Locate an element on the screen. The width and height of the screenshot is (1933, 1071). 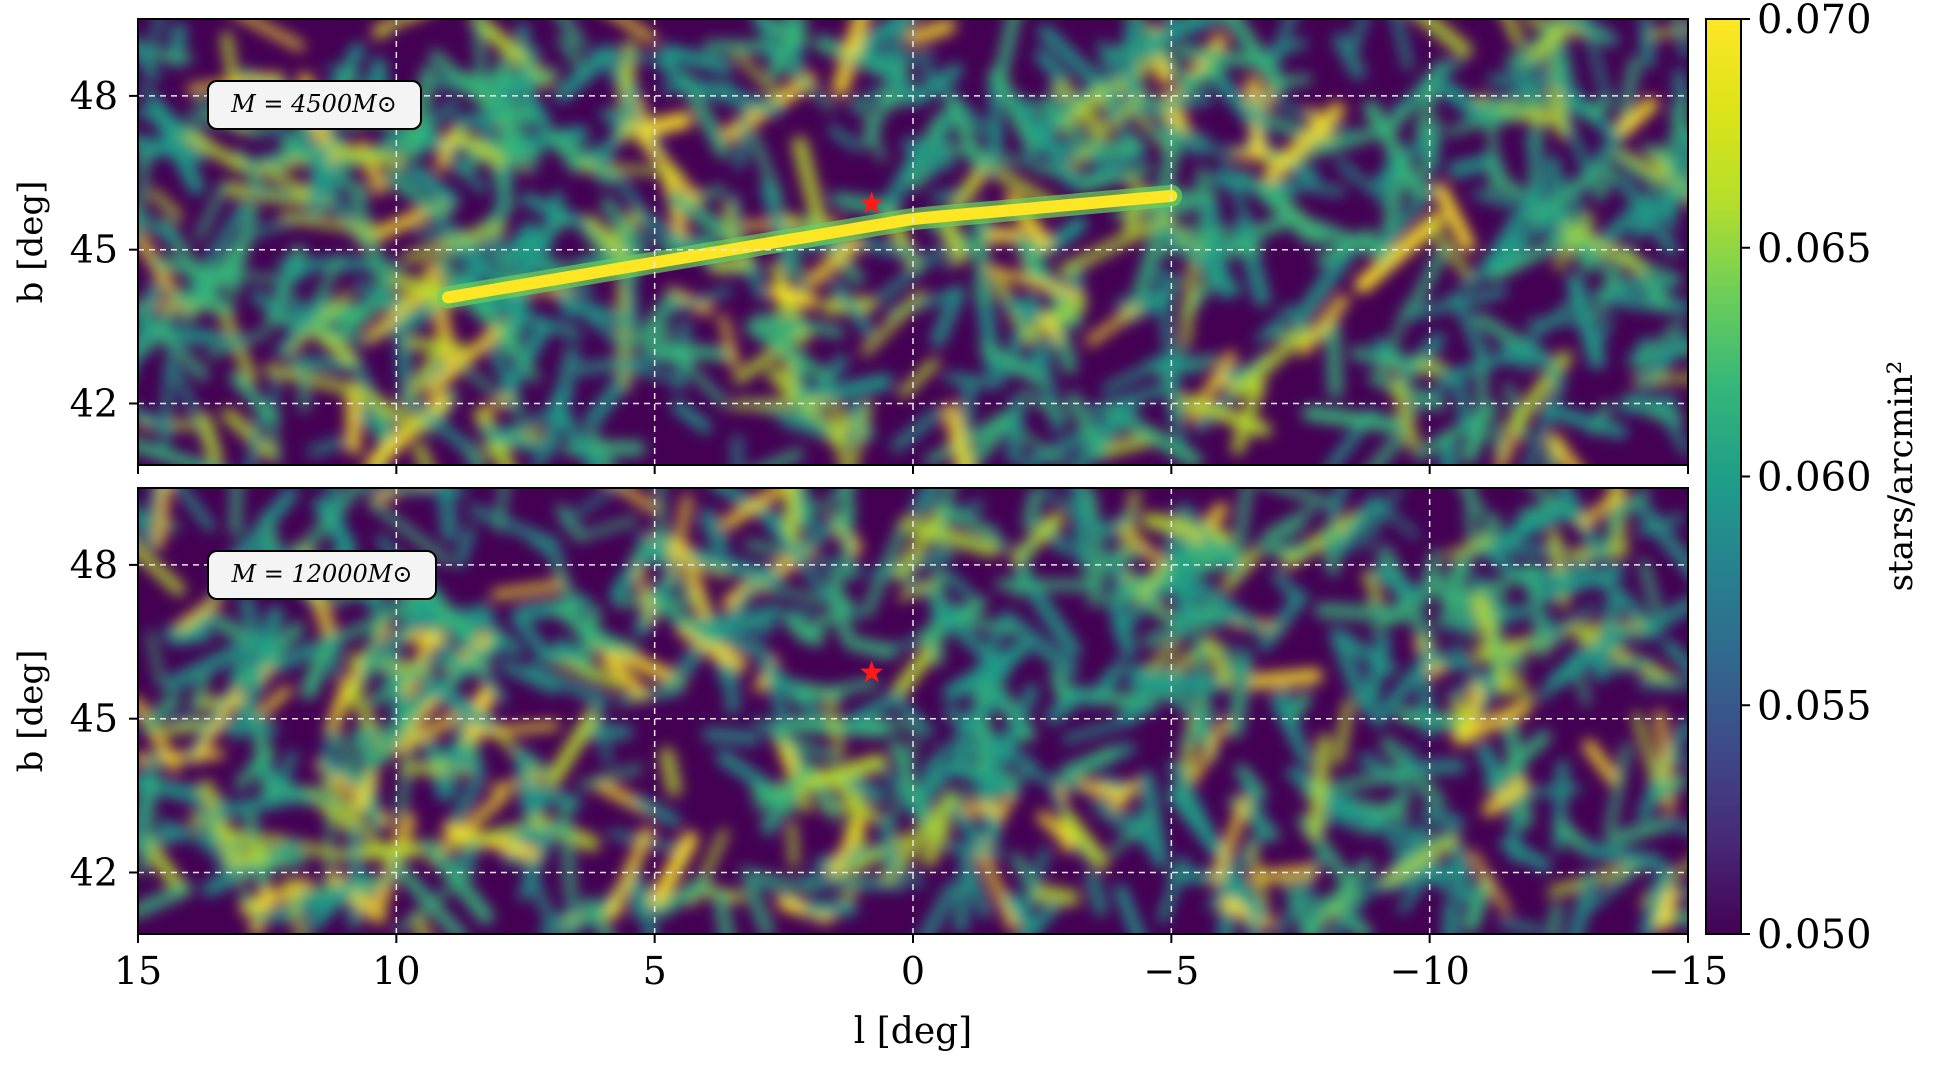
colorbar-ticks: 0.050 0.055 0.060 0.065 0.070 is located at coordinates (1806, 479).